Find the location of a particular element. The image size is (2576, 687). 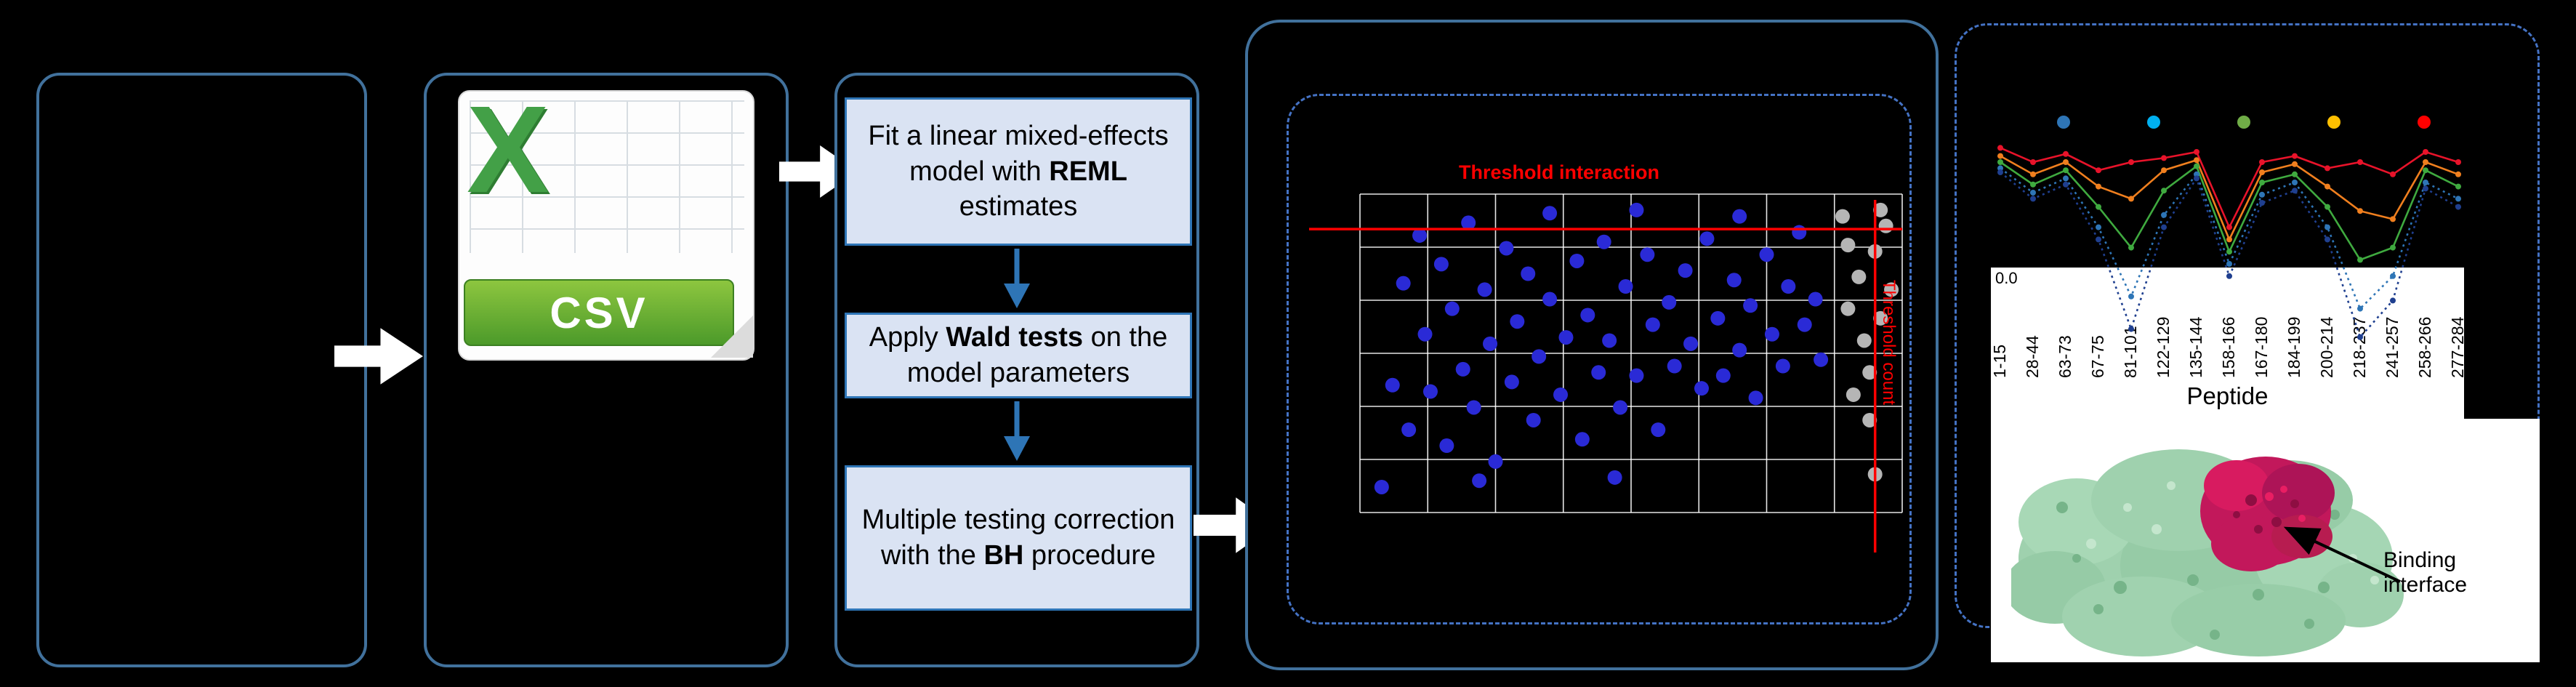

csv-page-curl is located at coordinates (732, 337).